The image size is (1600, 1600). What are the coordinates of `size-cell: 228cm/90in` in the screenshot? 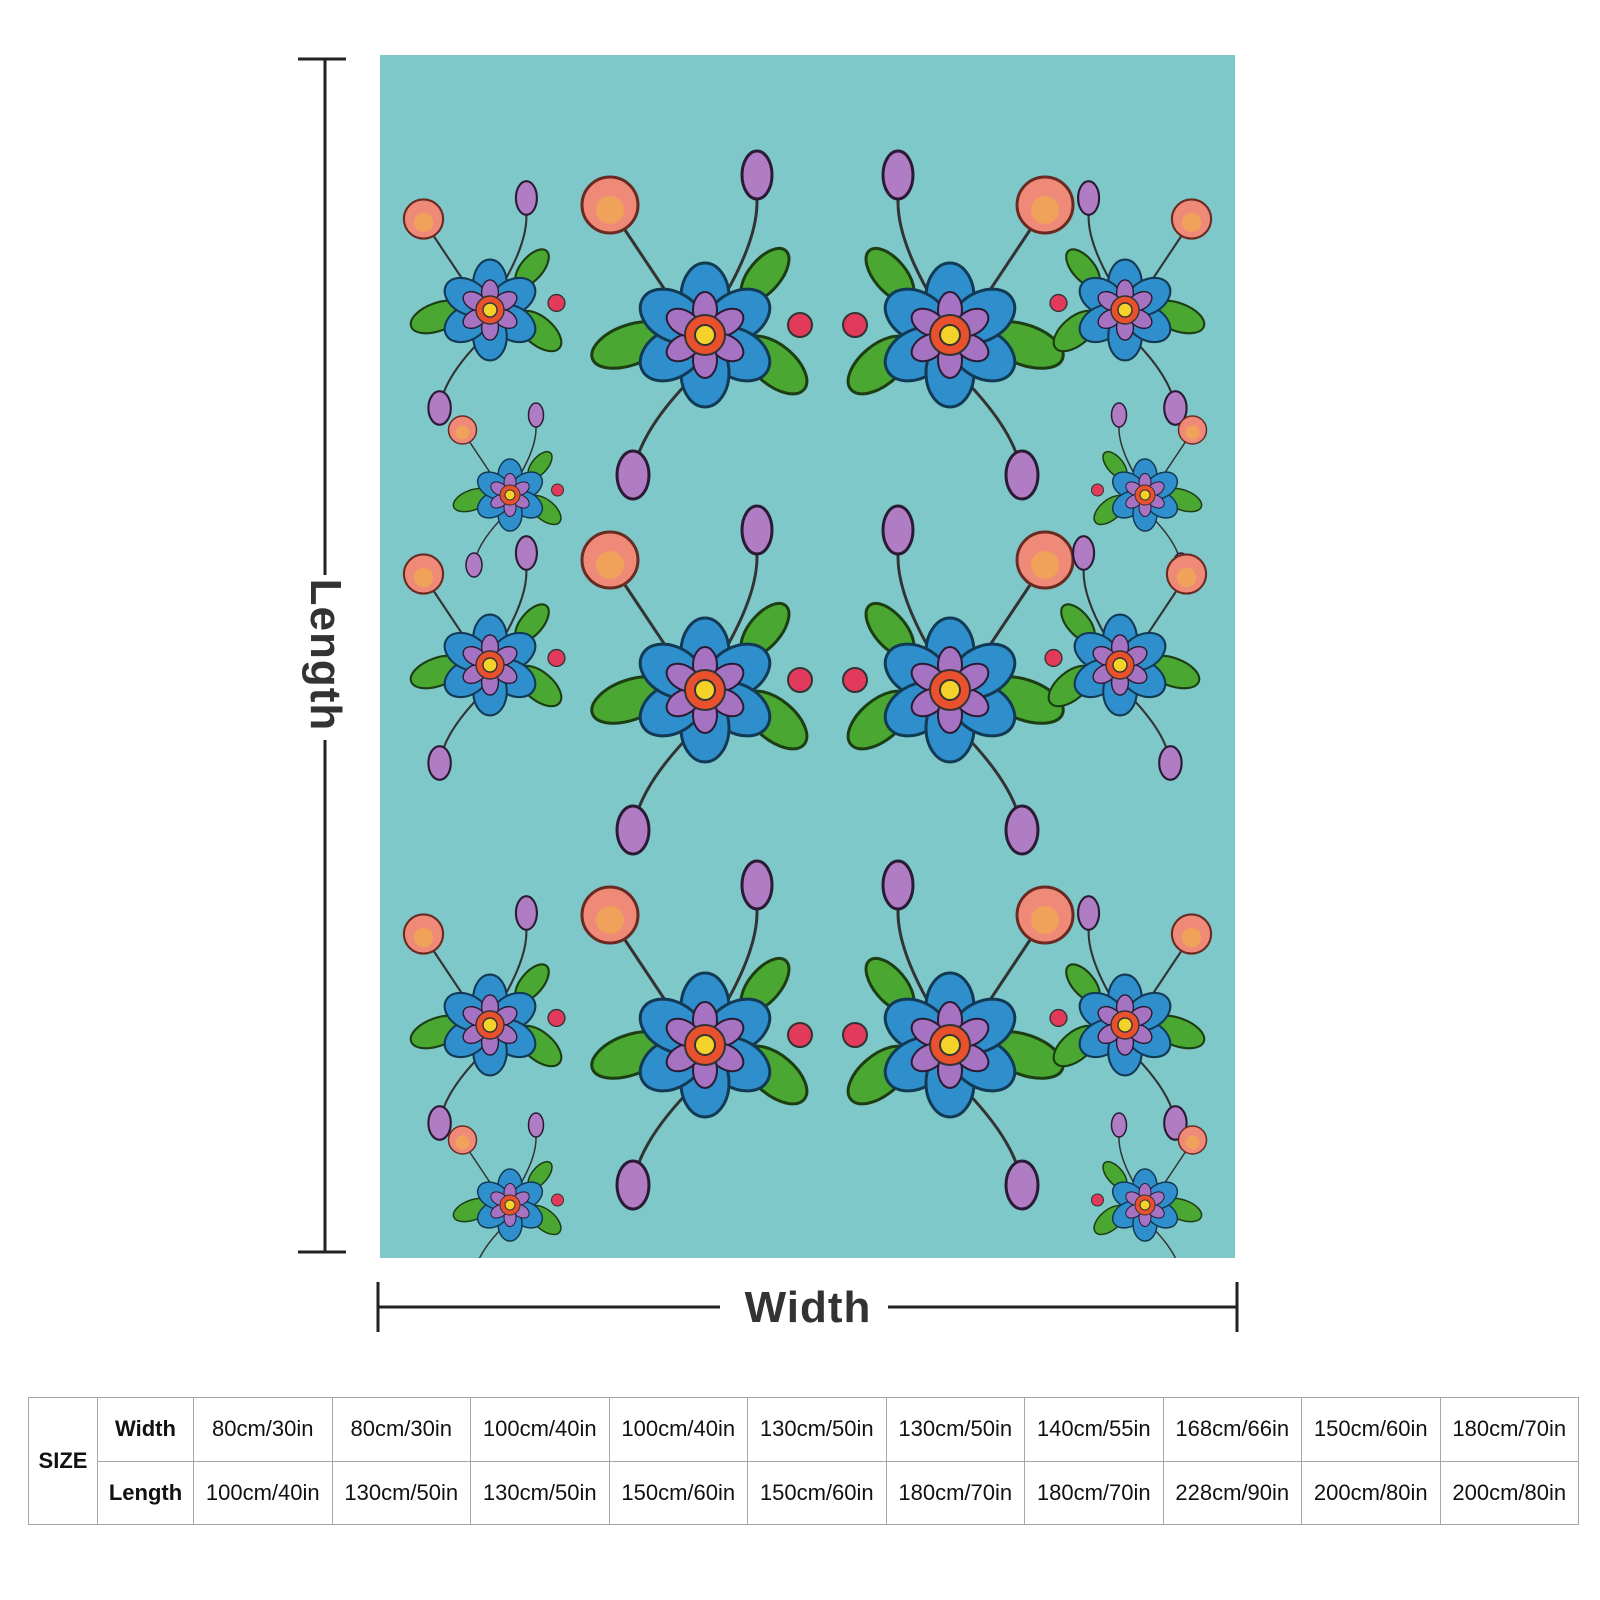 It's located at (1232, 1492).